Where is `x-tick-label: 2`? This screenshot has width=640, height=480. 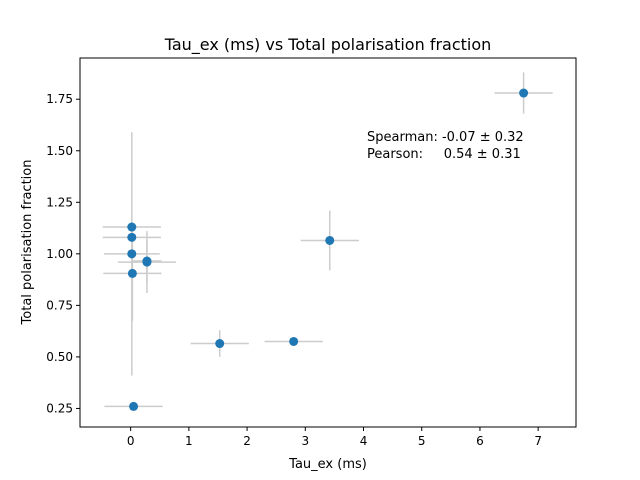 x-tick-label: 2 is located at coordinates (247, 441).